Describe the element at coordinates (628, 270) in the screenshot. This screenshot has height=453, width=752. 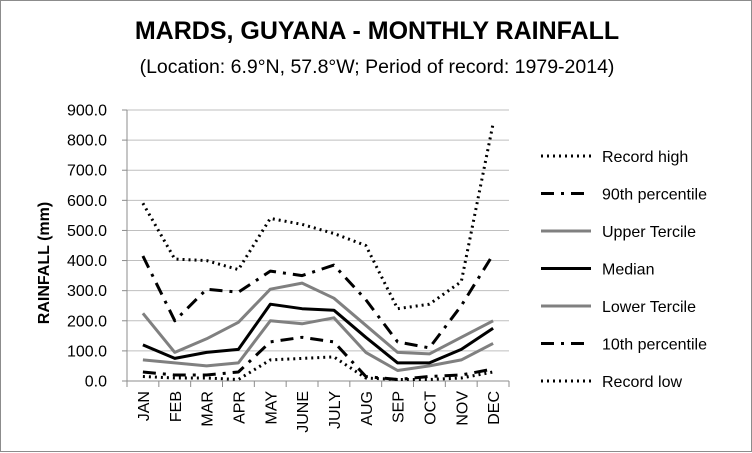
I see `legend-label: Median` at that location.